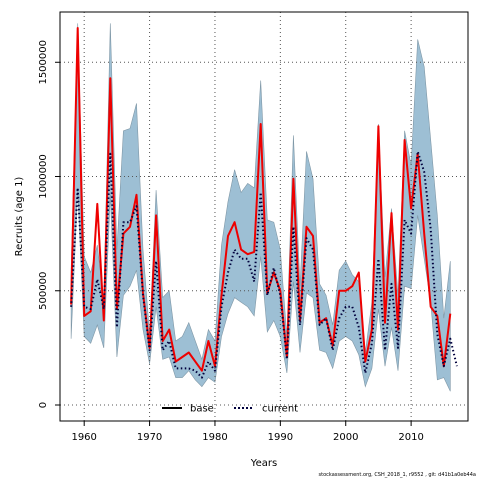 This screenshot has height=480, width=480. Describe the element at coordinates (247, 432) in the screenshot. I see `x-axis: 1960 1970 1980 1990 2000 2010` at that location.